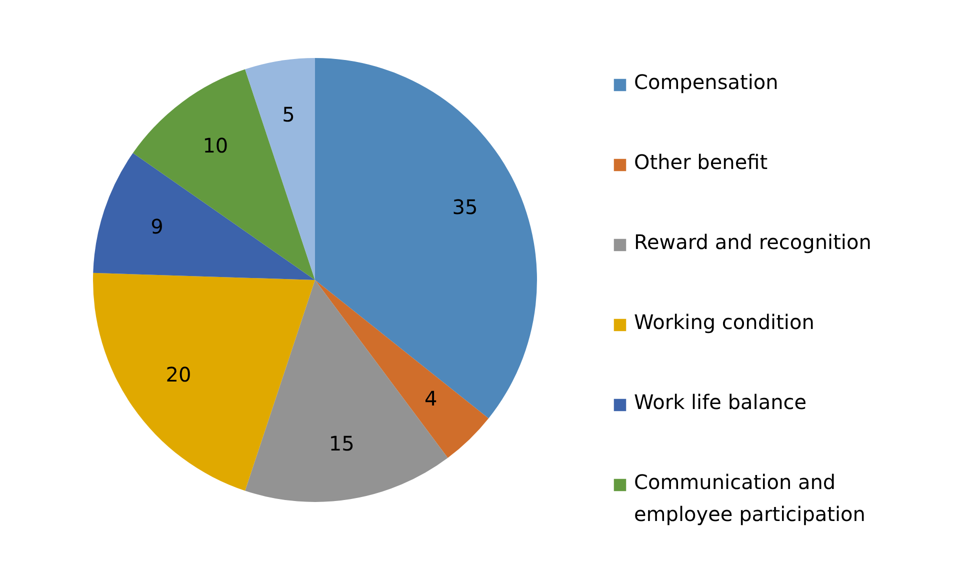 Image resolution: width=956 pixels, height=578 pixels. What do you see at coordinates (288, 114) in the screenshot?
I see `data-label: 5` at bounding box center [288, 114].